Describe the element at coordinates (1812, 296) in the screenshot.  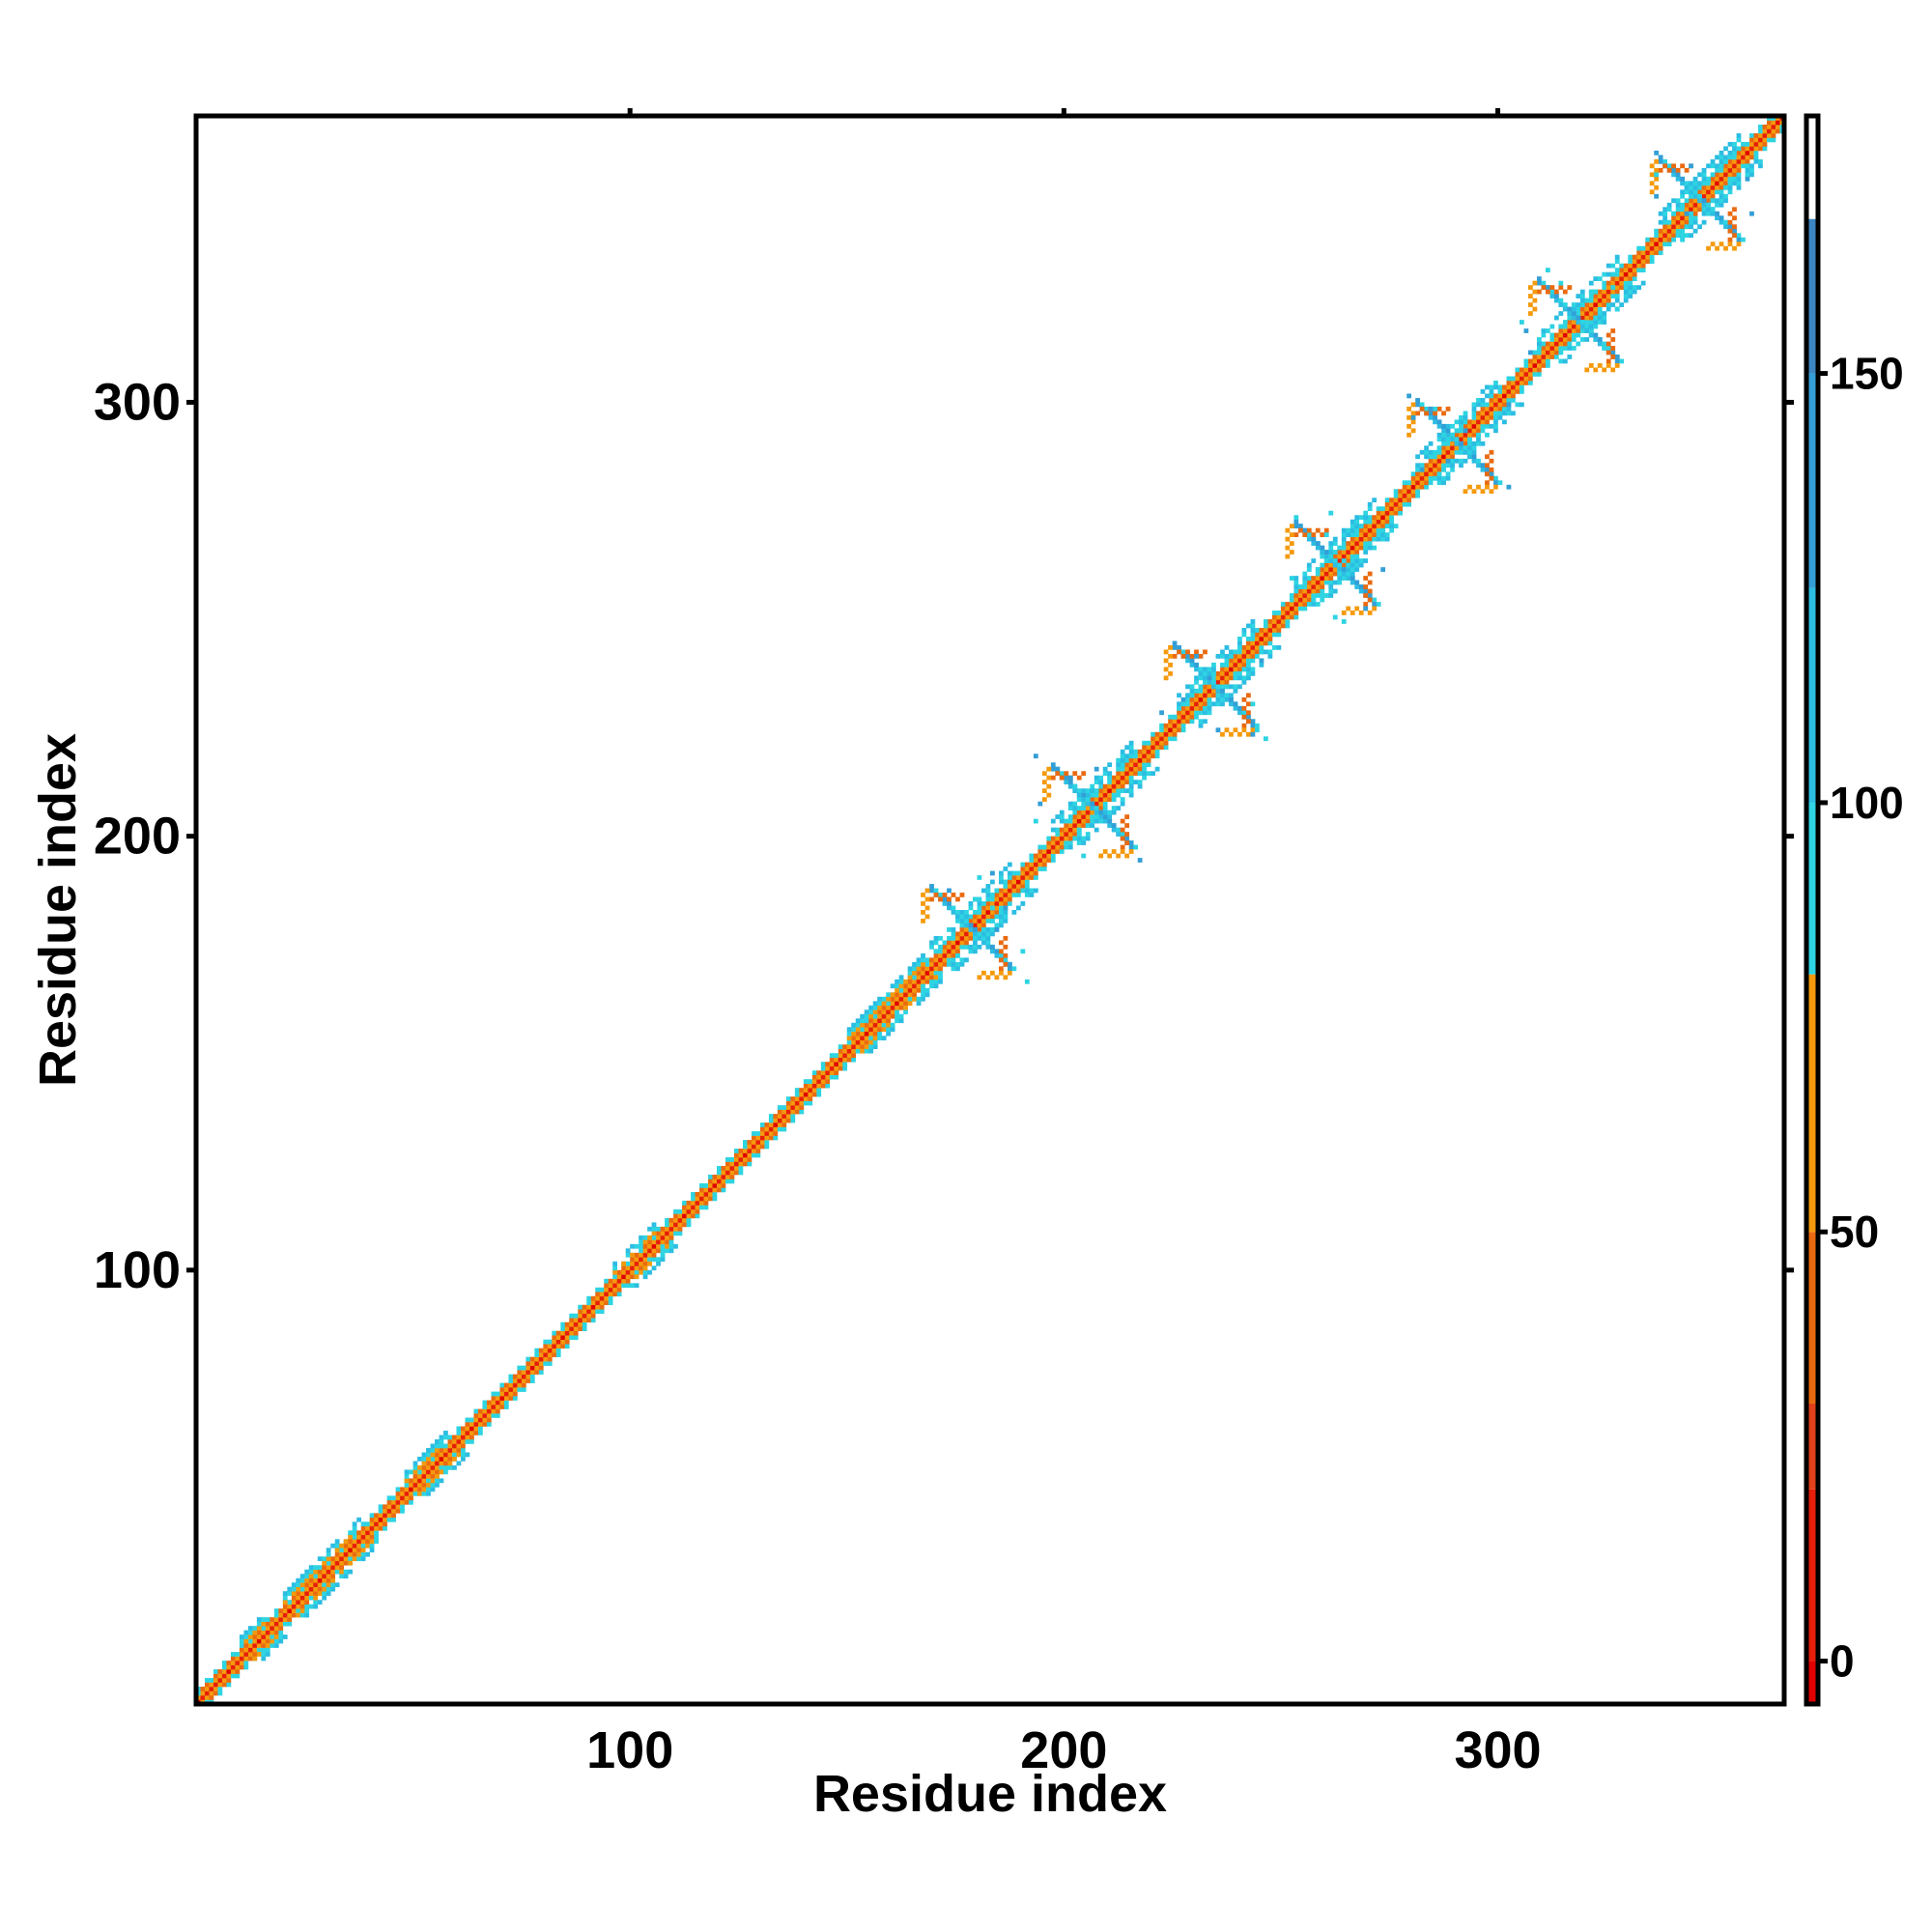
I see `colorbar-bin` at that location.